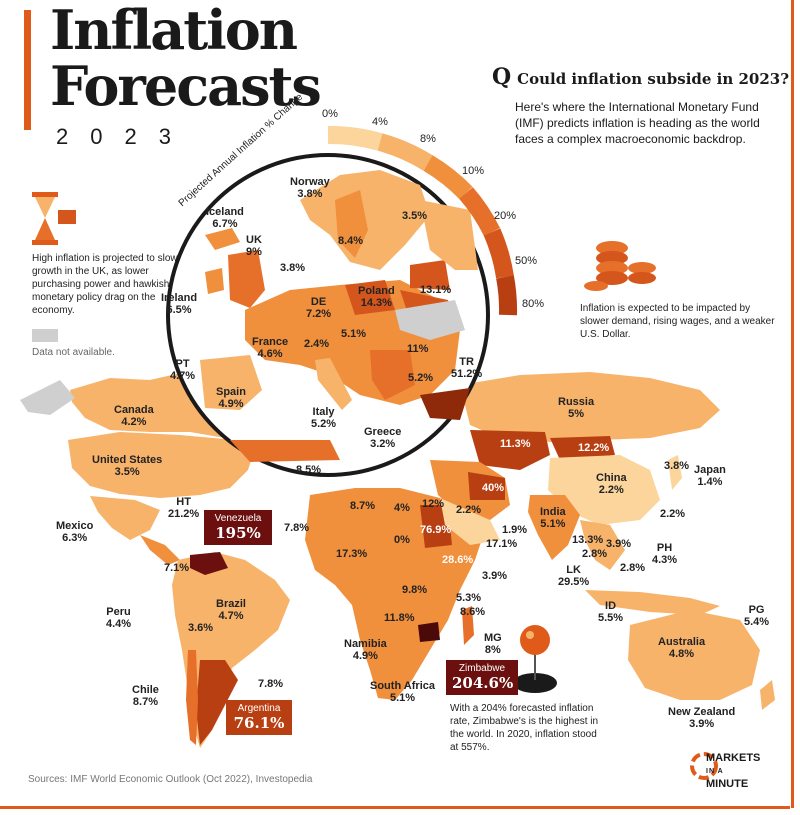 The height and width of the screenshot is (815, 800). I want to click on value-malaysia: 2.8%, so click(633, 568).